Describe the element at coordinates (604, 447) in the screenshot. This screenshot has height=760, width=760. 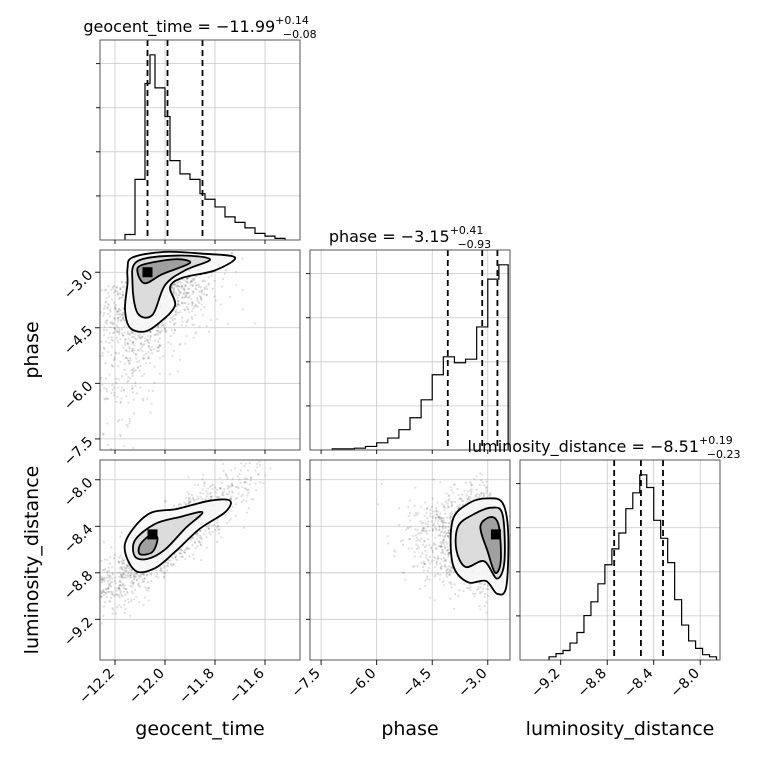
I see `title-luminosity_distance: luminosity_distance = −8.51+0.19 −0.23` at that location.